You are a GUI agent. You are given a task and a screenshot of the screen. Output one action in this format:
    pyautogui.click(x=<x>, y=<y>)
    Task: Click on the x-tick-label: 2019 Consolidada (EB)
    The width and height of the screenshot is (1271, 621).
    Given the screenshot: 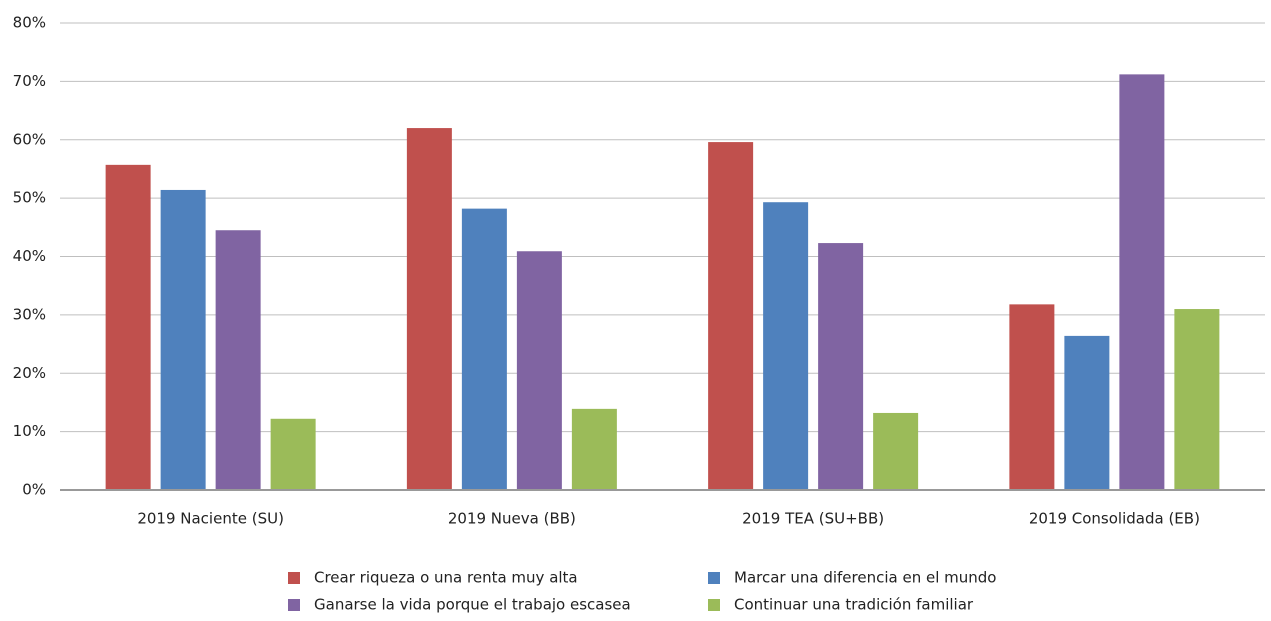 What is the action you would take?
    pyautogui.click(x=1114, y=519)
    